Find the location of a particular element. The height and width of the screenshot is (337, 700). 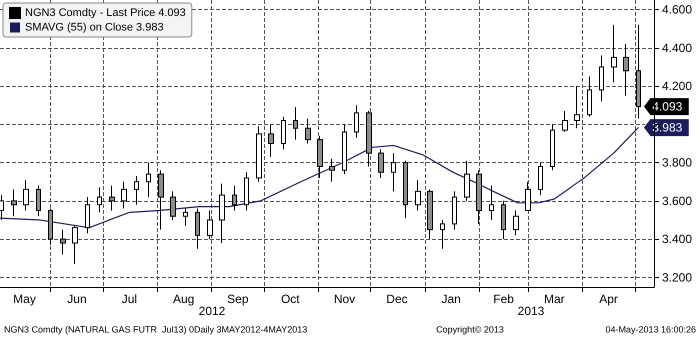

y-tick-label: 3.200 is located at coordinates (677, 277).